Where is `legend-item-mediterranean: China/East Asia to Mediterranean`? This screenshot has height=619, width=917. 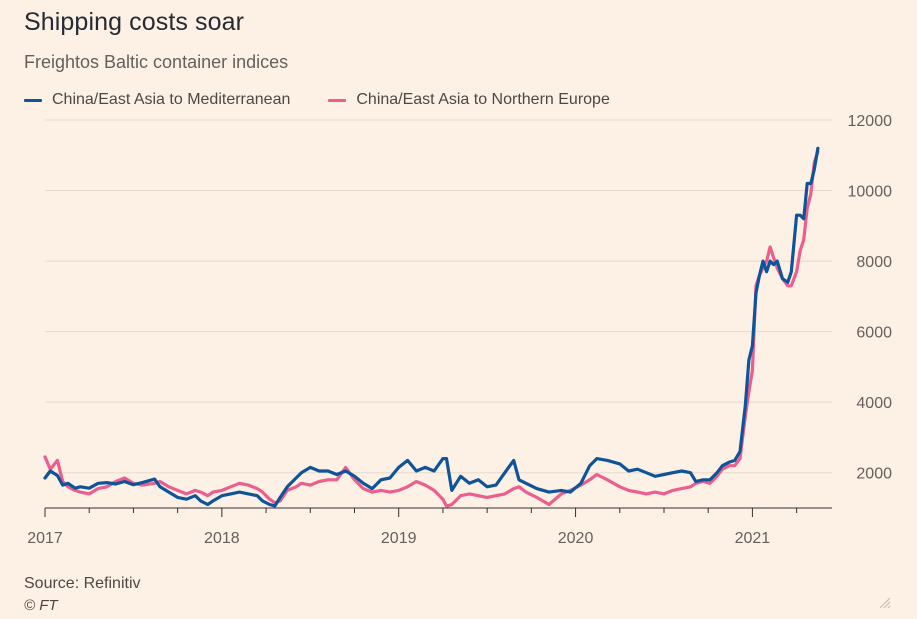
legend-item-mediterranean: China/East Asia to Mediterranean is located at coordinates (157, 100).